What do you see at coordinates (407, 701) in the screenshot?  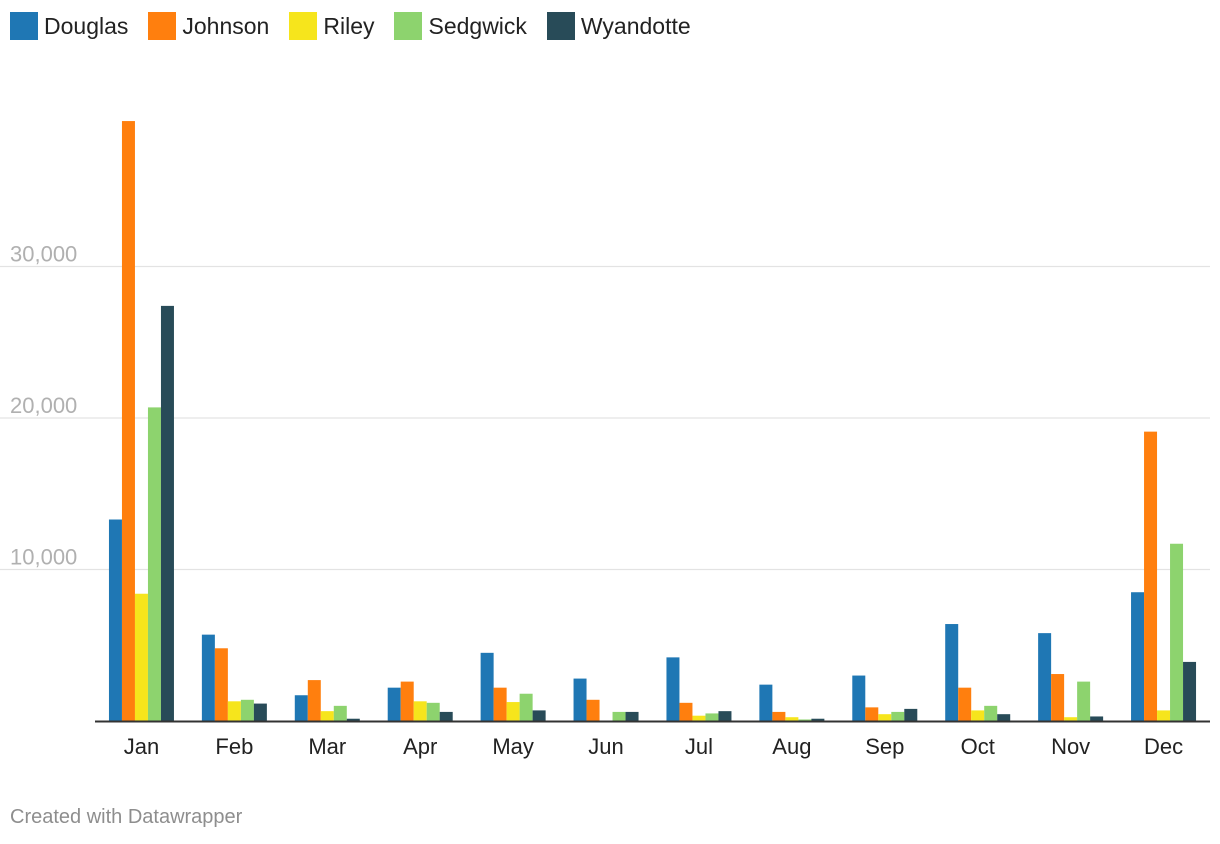 I see `bar-johnson-apr` at bounding box center [407, 701].